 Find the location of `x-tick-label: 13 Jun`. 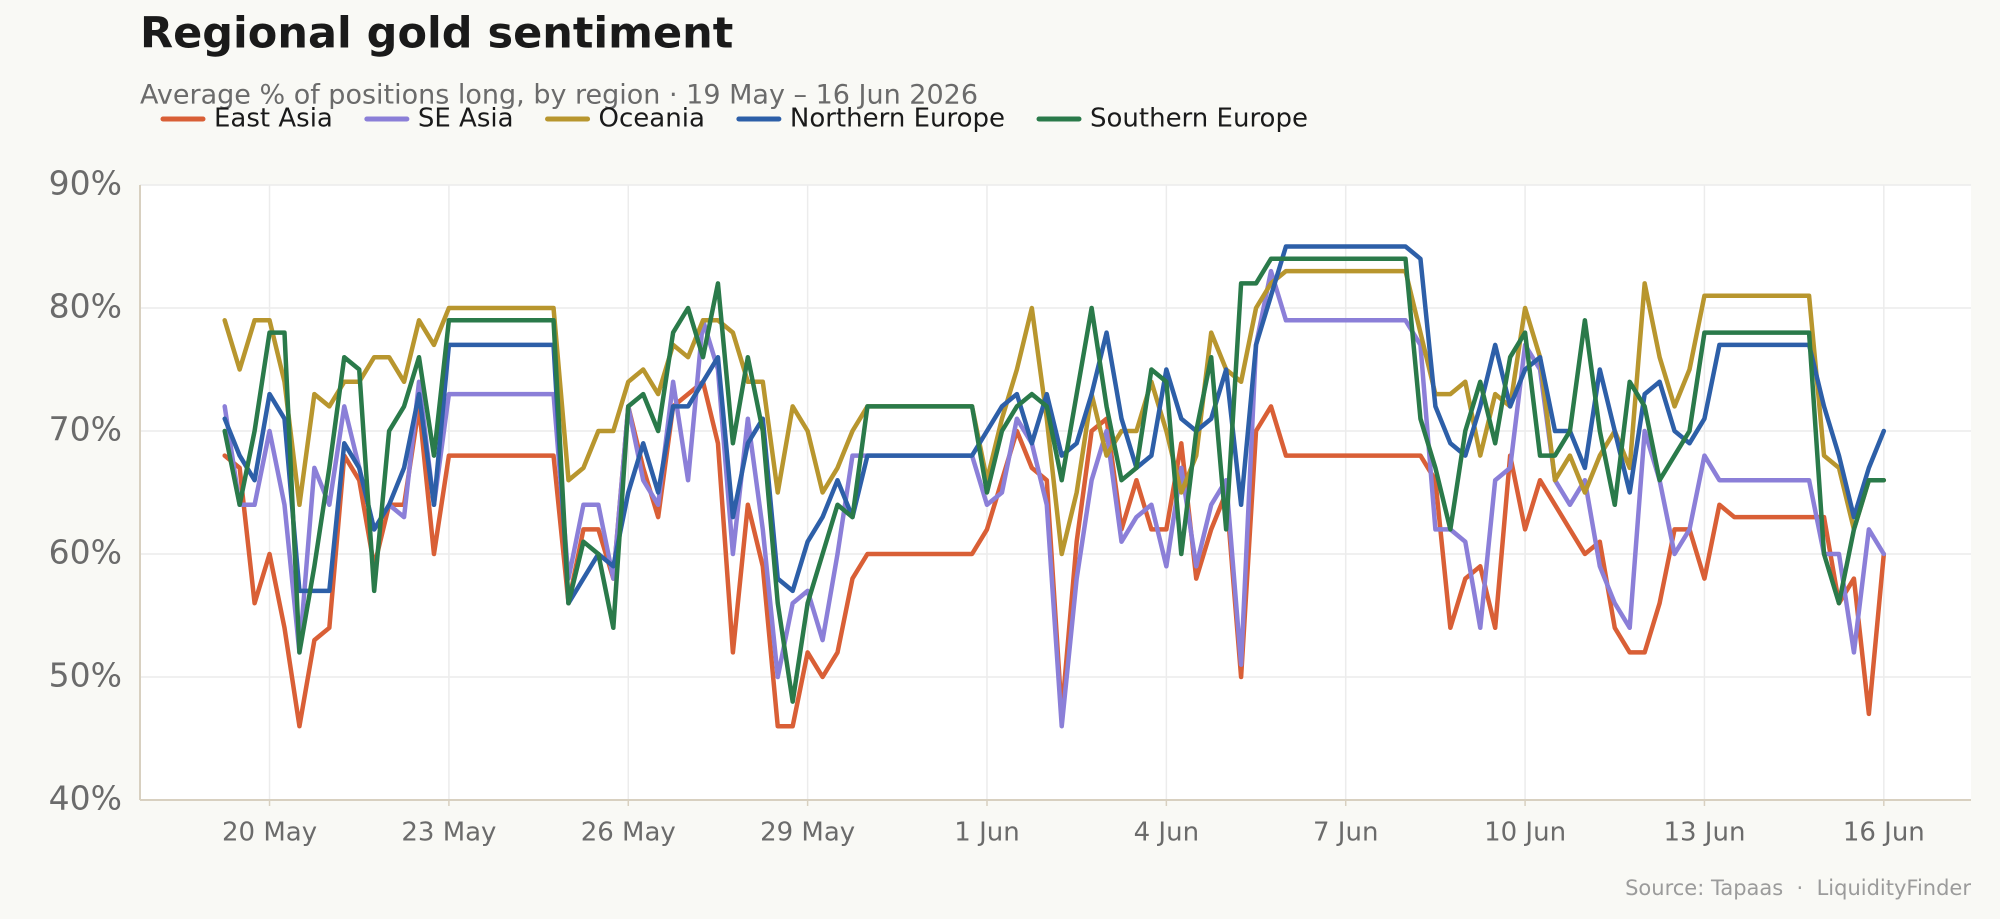

x-tick-label: 13 Jun is located at coordinates (1704, 833).